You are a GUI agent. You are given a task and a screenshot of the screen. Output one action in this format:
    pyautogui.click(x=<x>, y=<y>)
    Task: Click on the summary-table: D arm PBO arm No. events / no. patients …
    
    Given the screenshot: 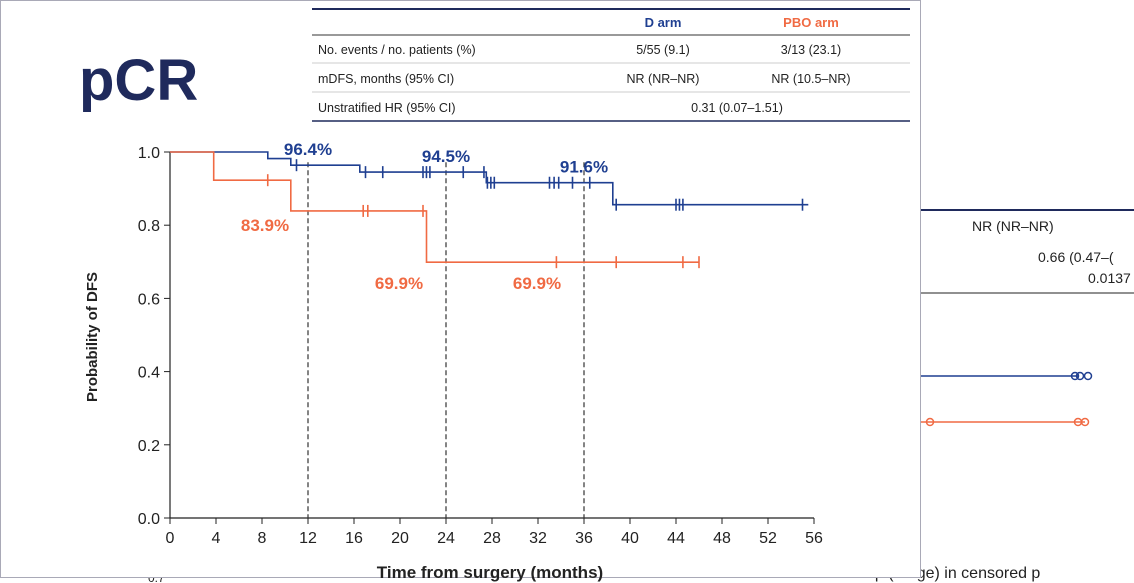 What is the action you would take?
    pyautogui.click(x=611, y=65)
    